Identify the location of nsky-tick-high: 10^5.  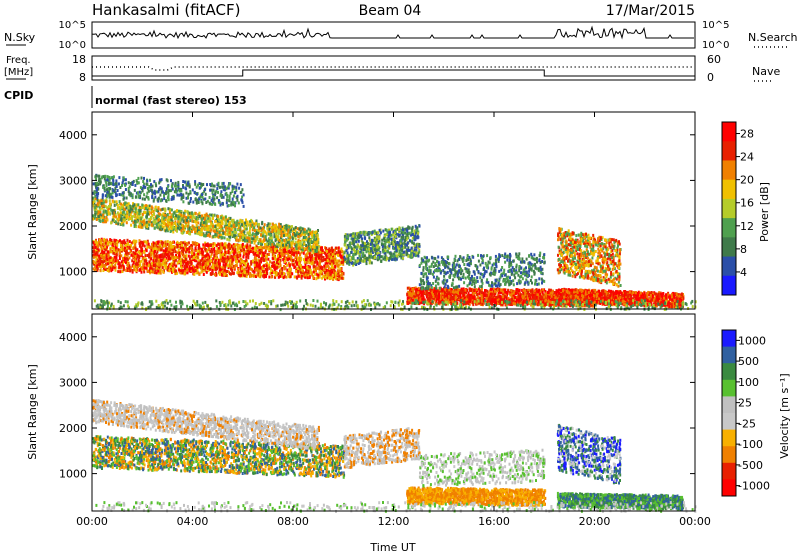
(72, 25).